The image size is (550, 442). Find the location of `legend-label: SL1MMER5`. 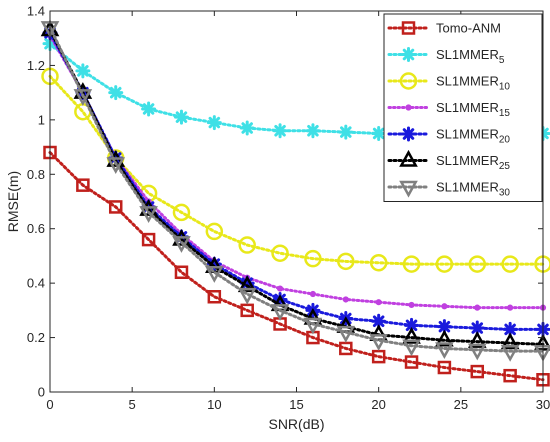

legend-label: SL1MMER5 is located at coordinates (470, 56).